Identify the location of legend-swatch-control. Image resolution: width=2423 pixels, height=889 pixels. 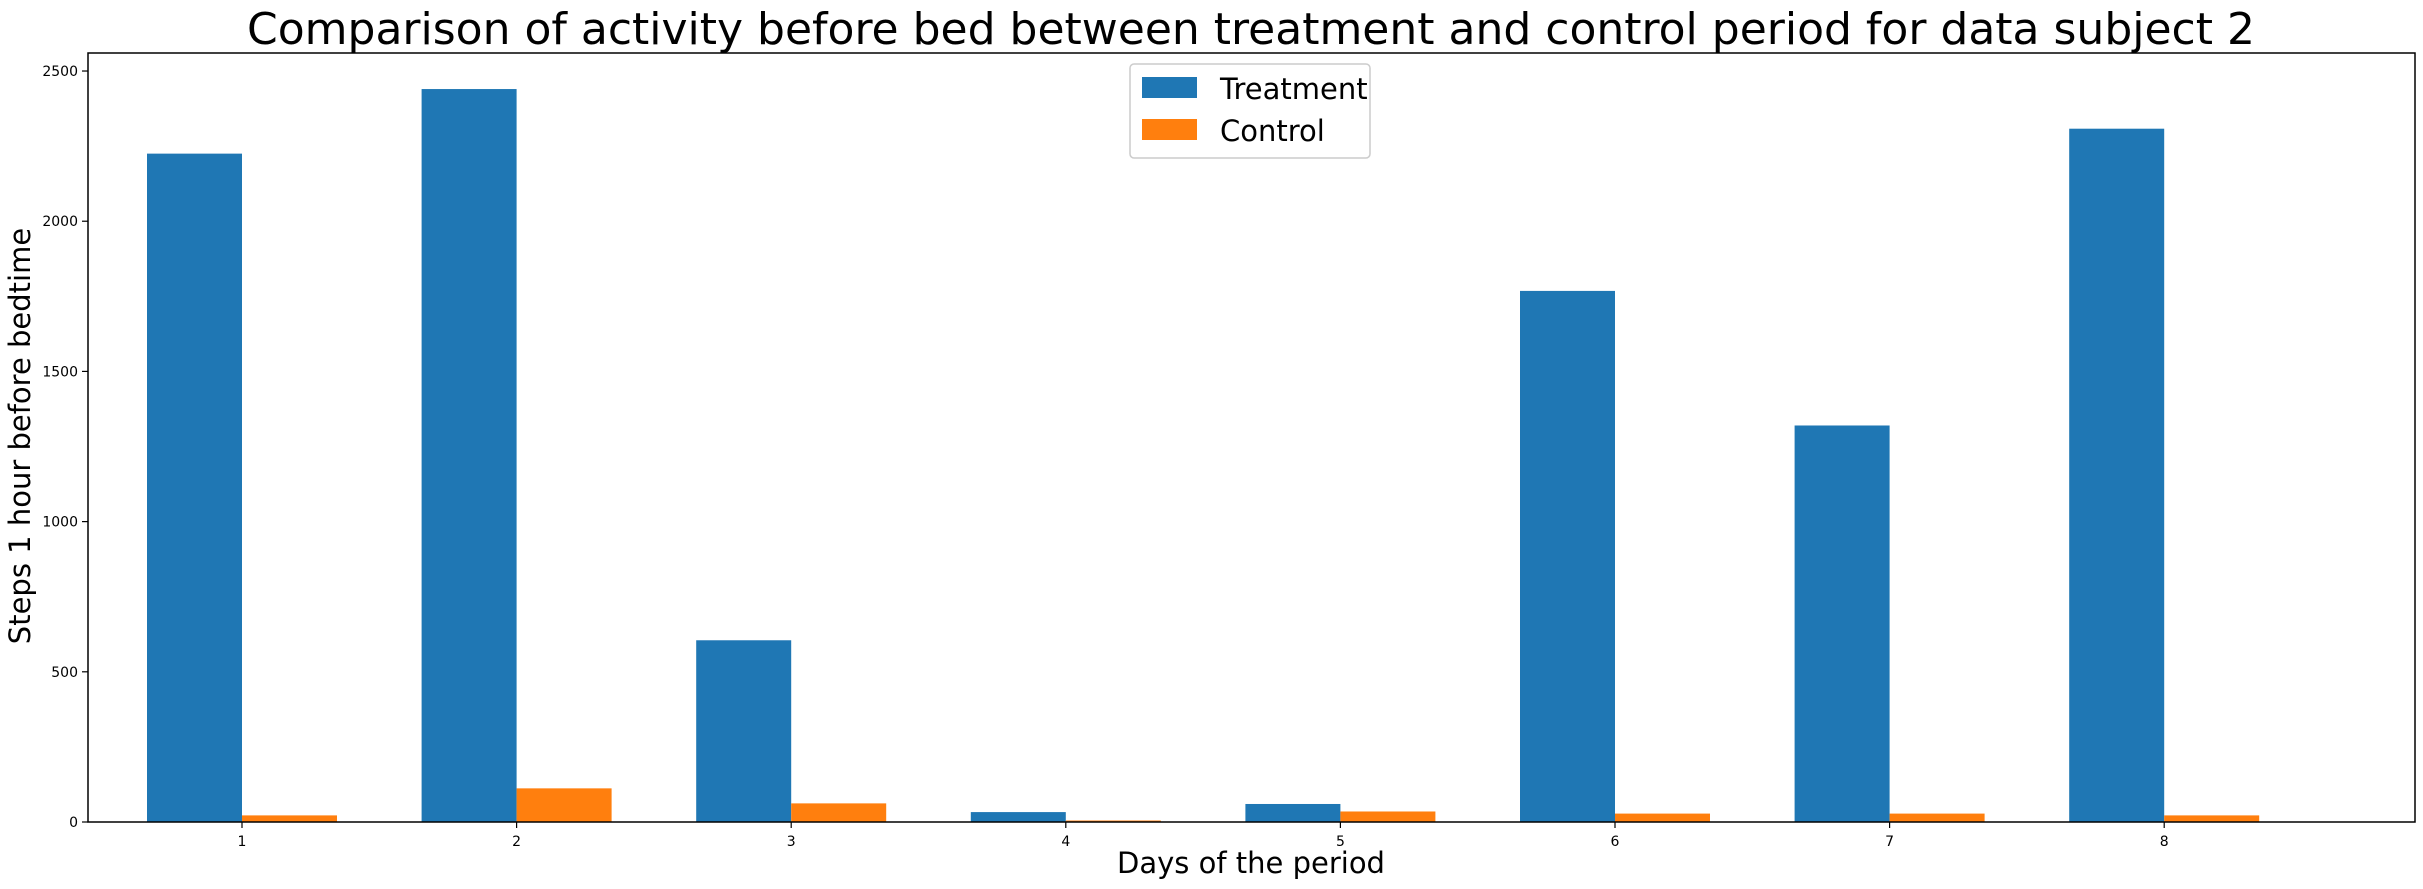
(1169, 129).